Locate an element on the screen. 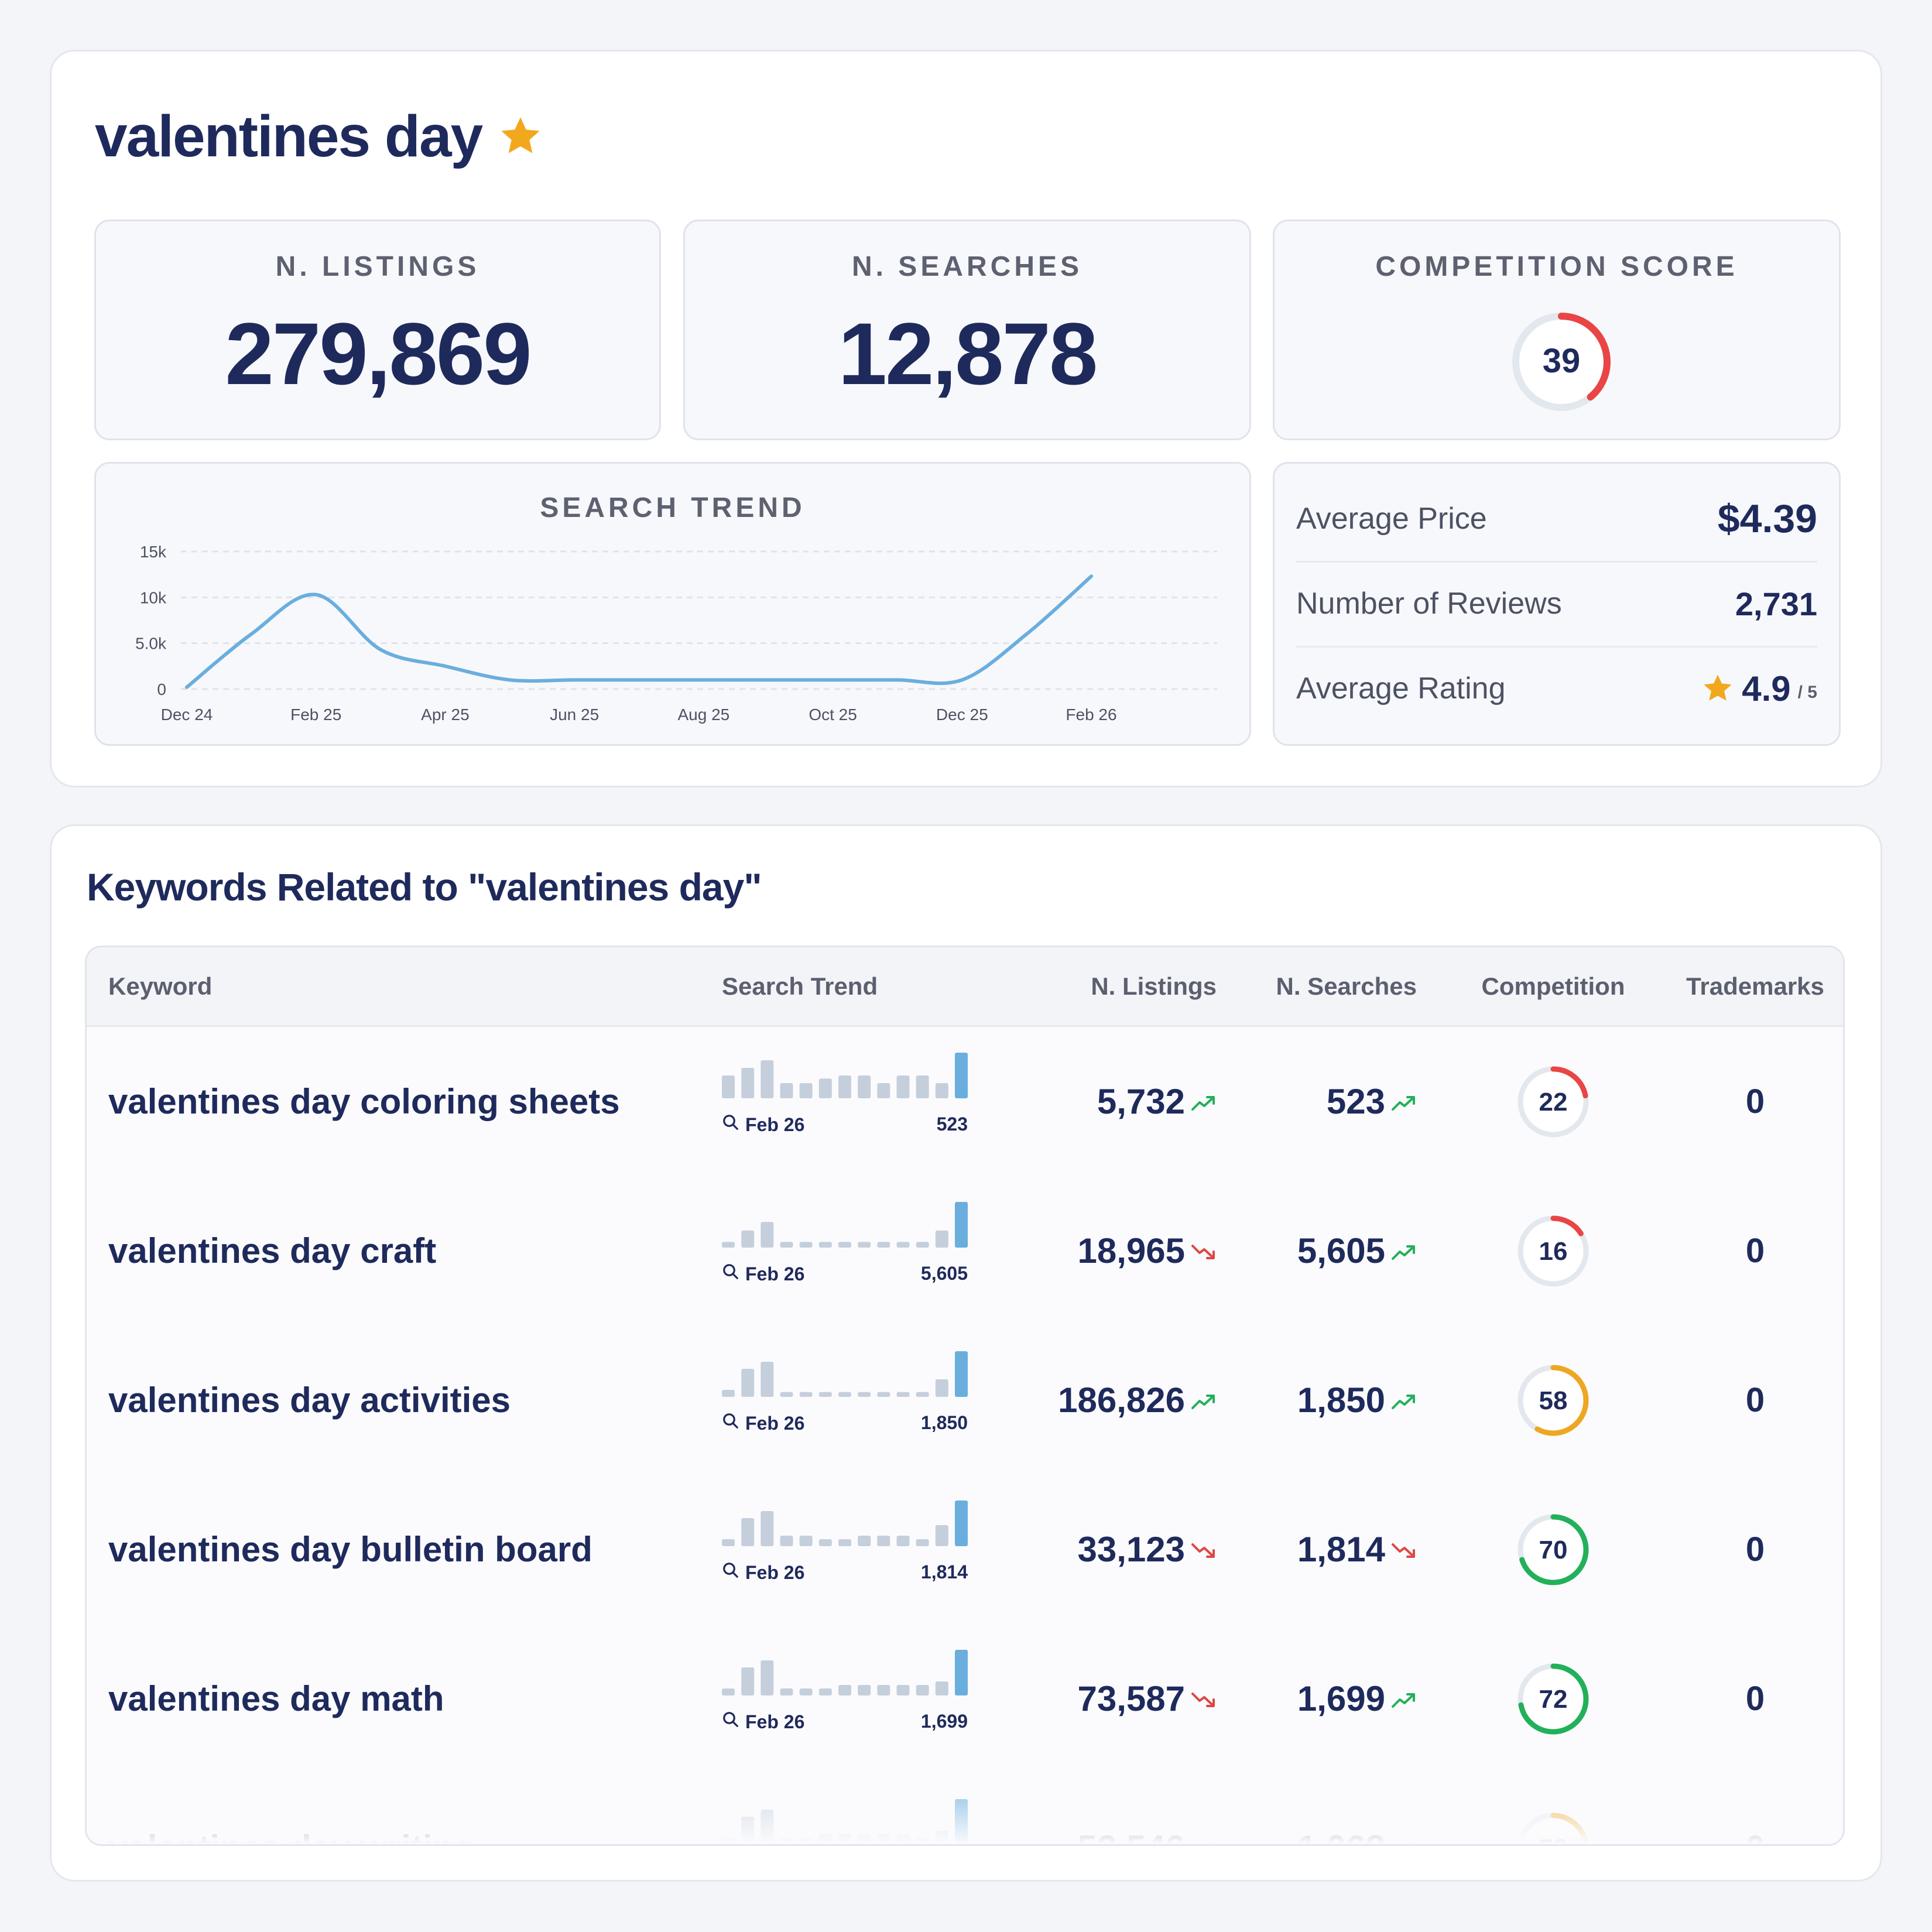 This screenshot has height=1932, width=1932. average-price-row: Average Price $4.39 is located at coordinates (1556, 518).